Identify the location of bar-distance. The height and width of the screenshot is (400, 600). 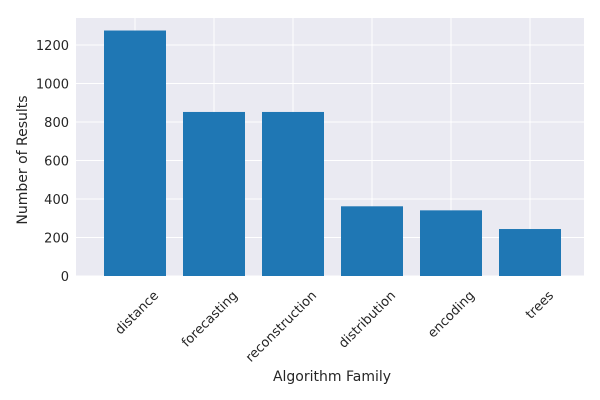
(135, 153).